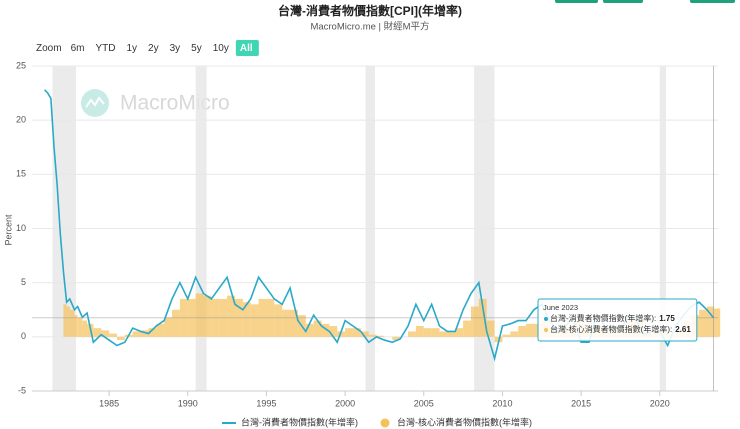  What do you see at coordinates (369, 27) in the screenshot?
I see `chart-subtitle: MacroMicro.me | 財經M平方` at bounding box center [369, 27].